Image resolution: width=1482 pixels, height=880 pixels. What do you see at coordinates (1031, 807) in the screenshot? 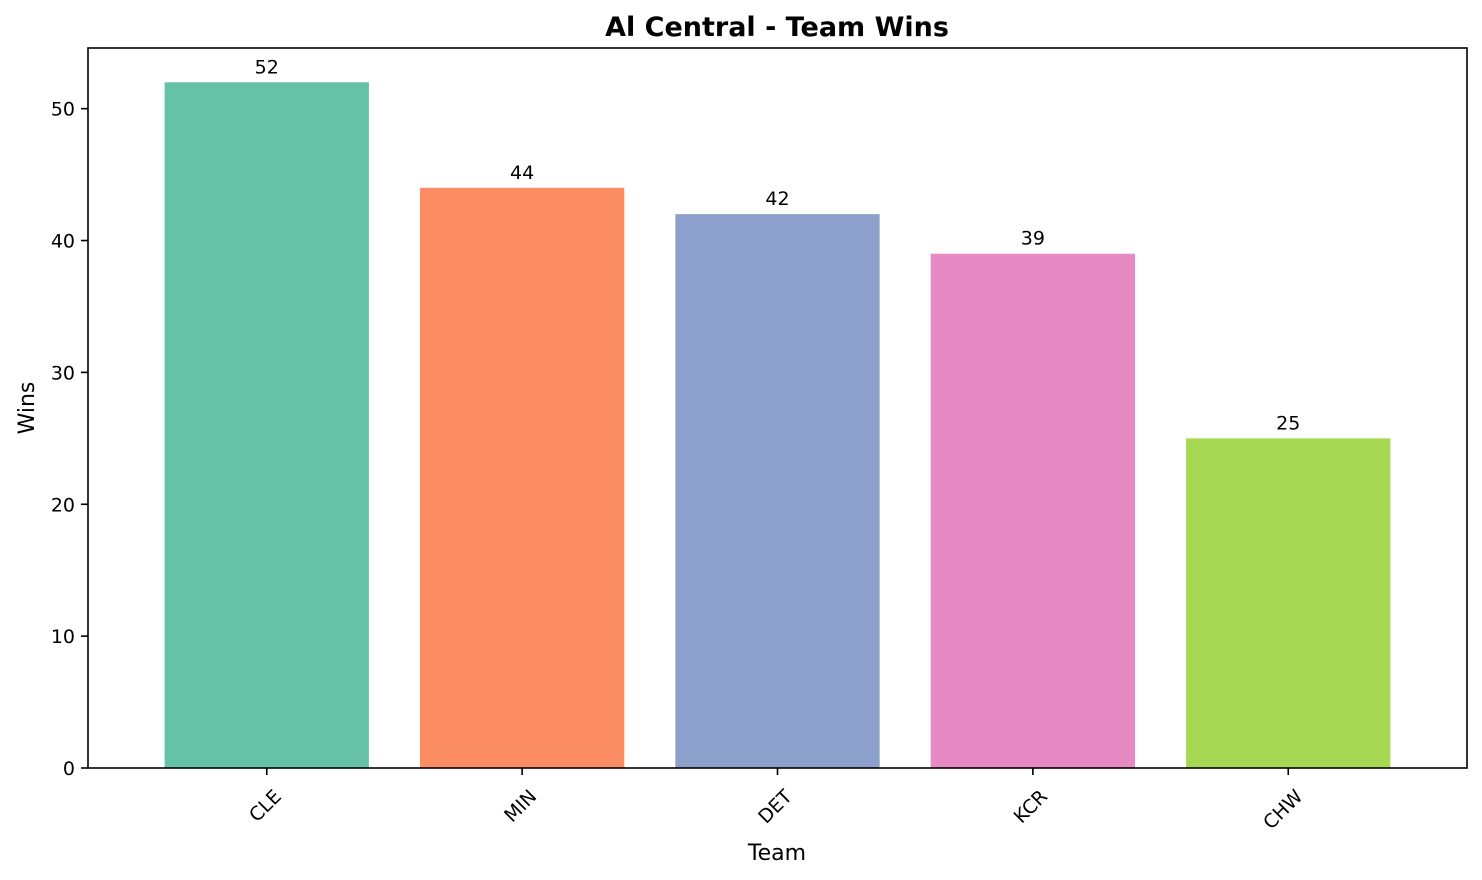
I see `x-tick-label-kcr: KCR` at bounding box center [1031, 807].